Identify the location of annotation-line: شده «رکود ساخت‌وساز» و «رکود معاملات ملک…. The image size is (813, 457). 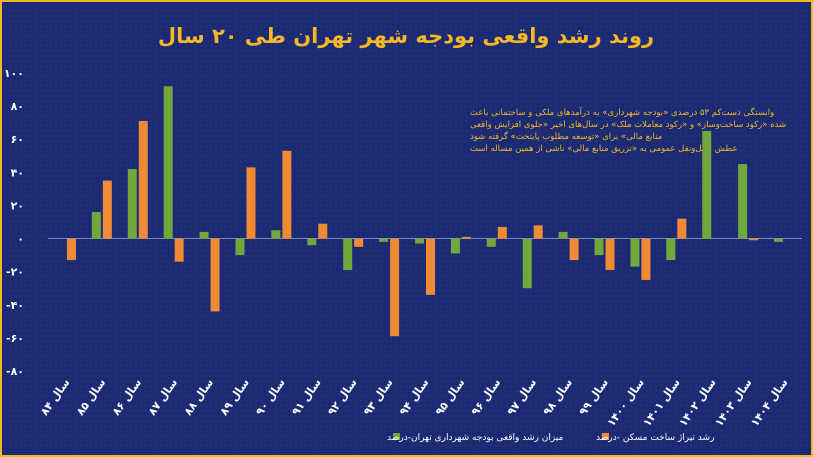
(628, 125).